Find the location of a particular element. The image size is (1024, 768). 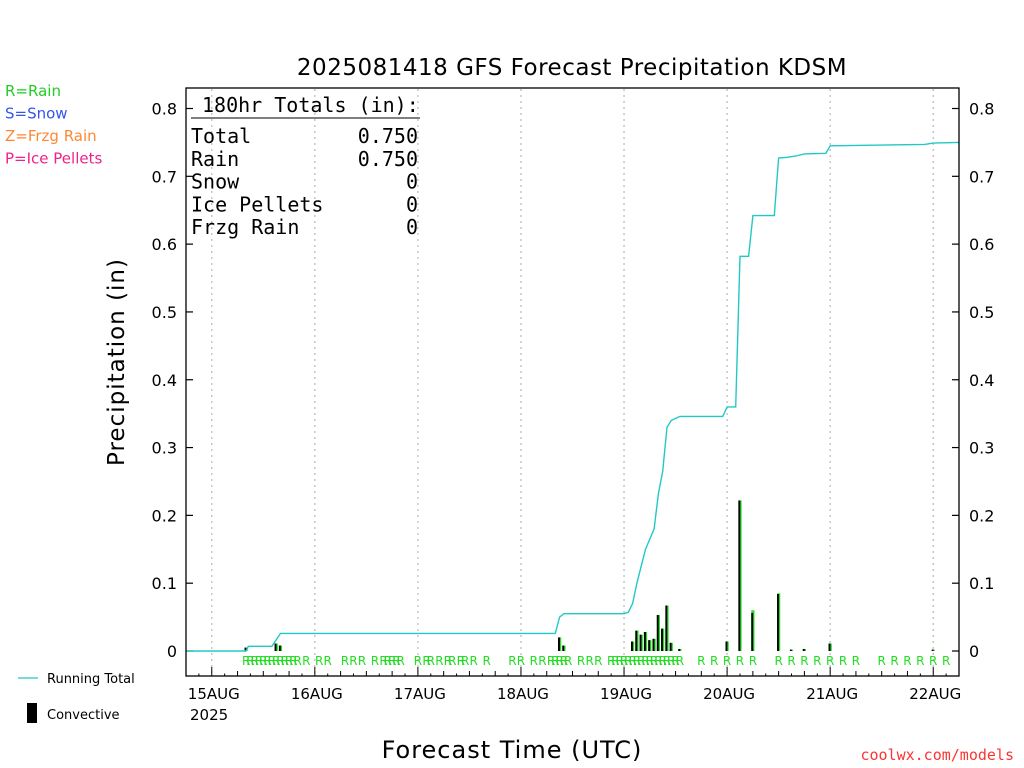

convective-legend-swatch is located at coordinates (32, 713).